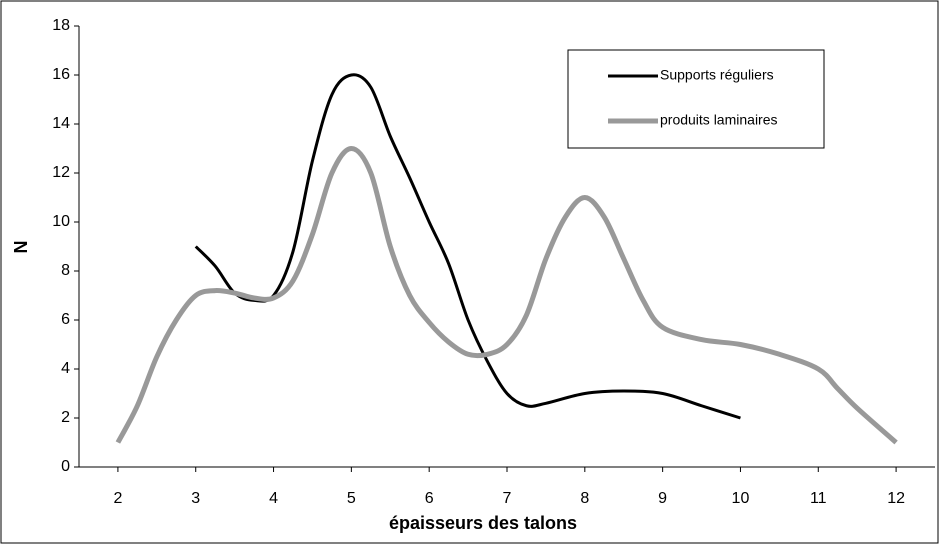 Image resolution: width=939 pixels, height=544 pixels. What do you see at coordinates (61, 74) in the screenshot?
I see `y-tick-label: 16` at bounding box center [61, 74].